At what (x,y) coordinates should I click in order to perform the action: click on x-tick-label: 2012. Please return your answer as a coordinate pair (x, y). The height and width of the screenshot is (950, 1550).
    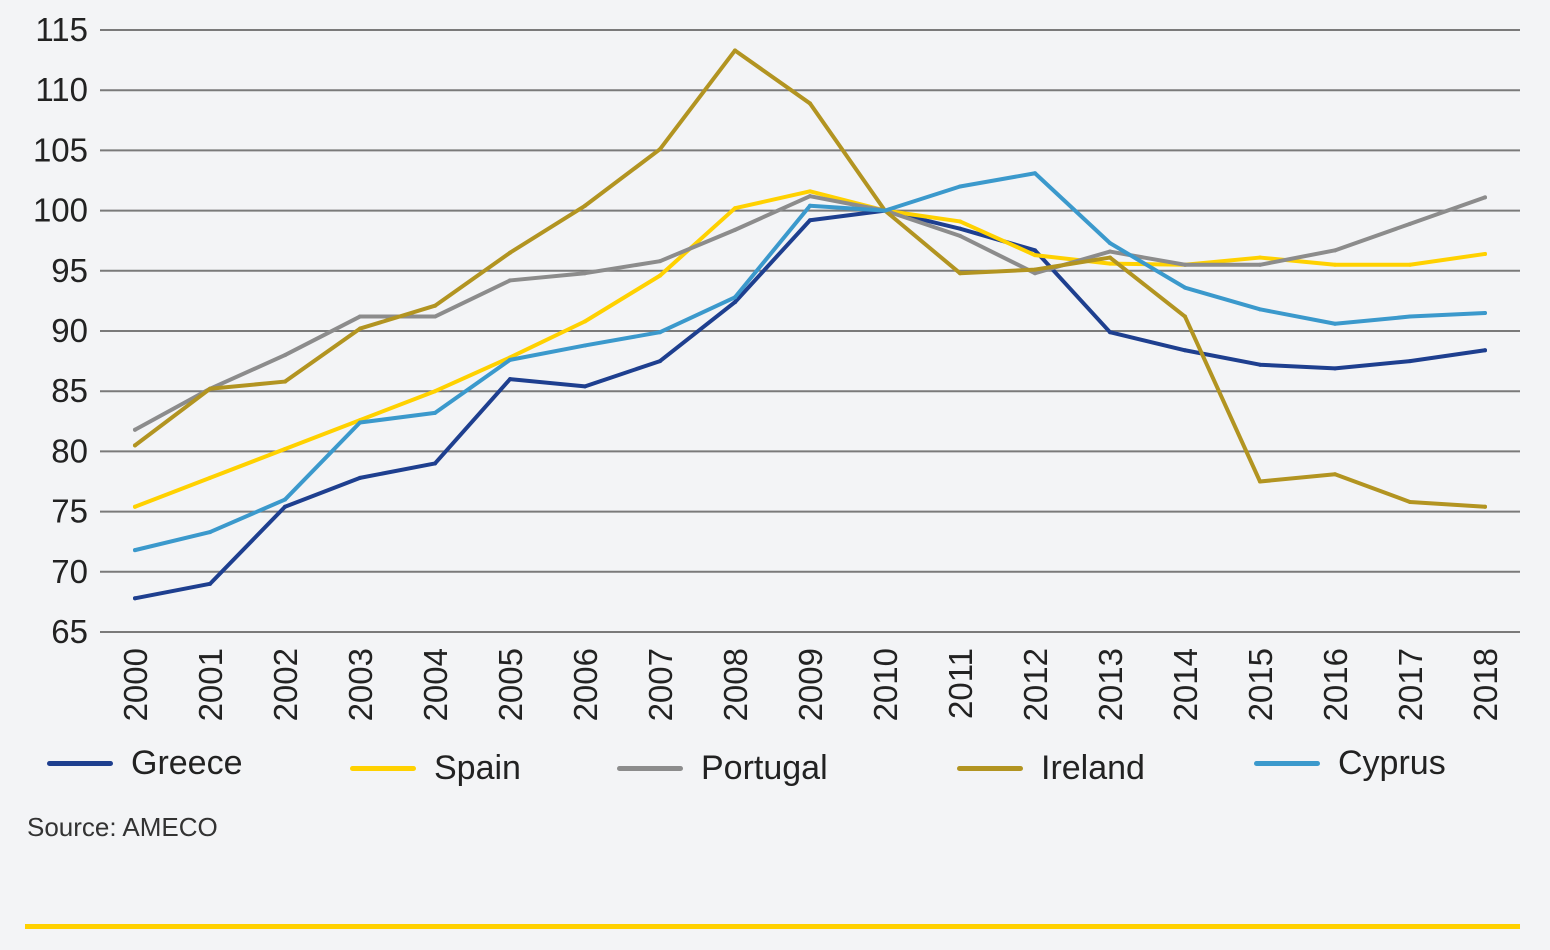
    Looking at the image, I should click on (1035, 684).